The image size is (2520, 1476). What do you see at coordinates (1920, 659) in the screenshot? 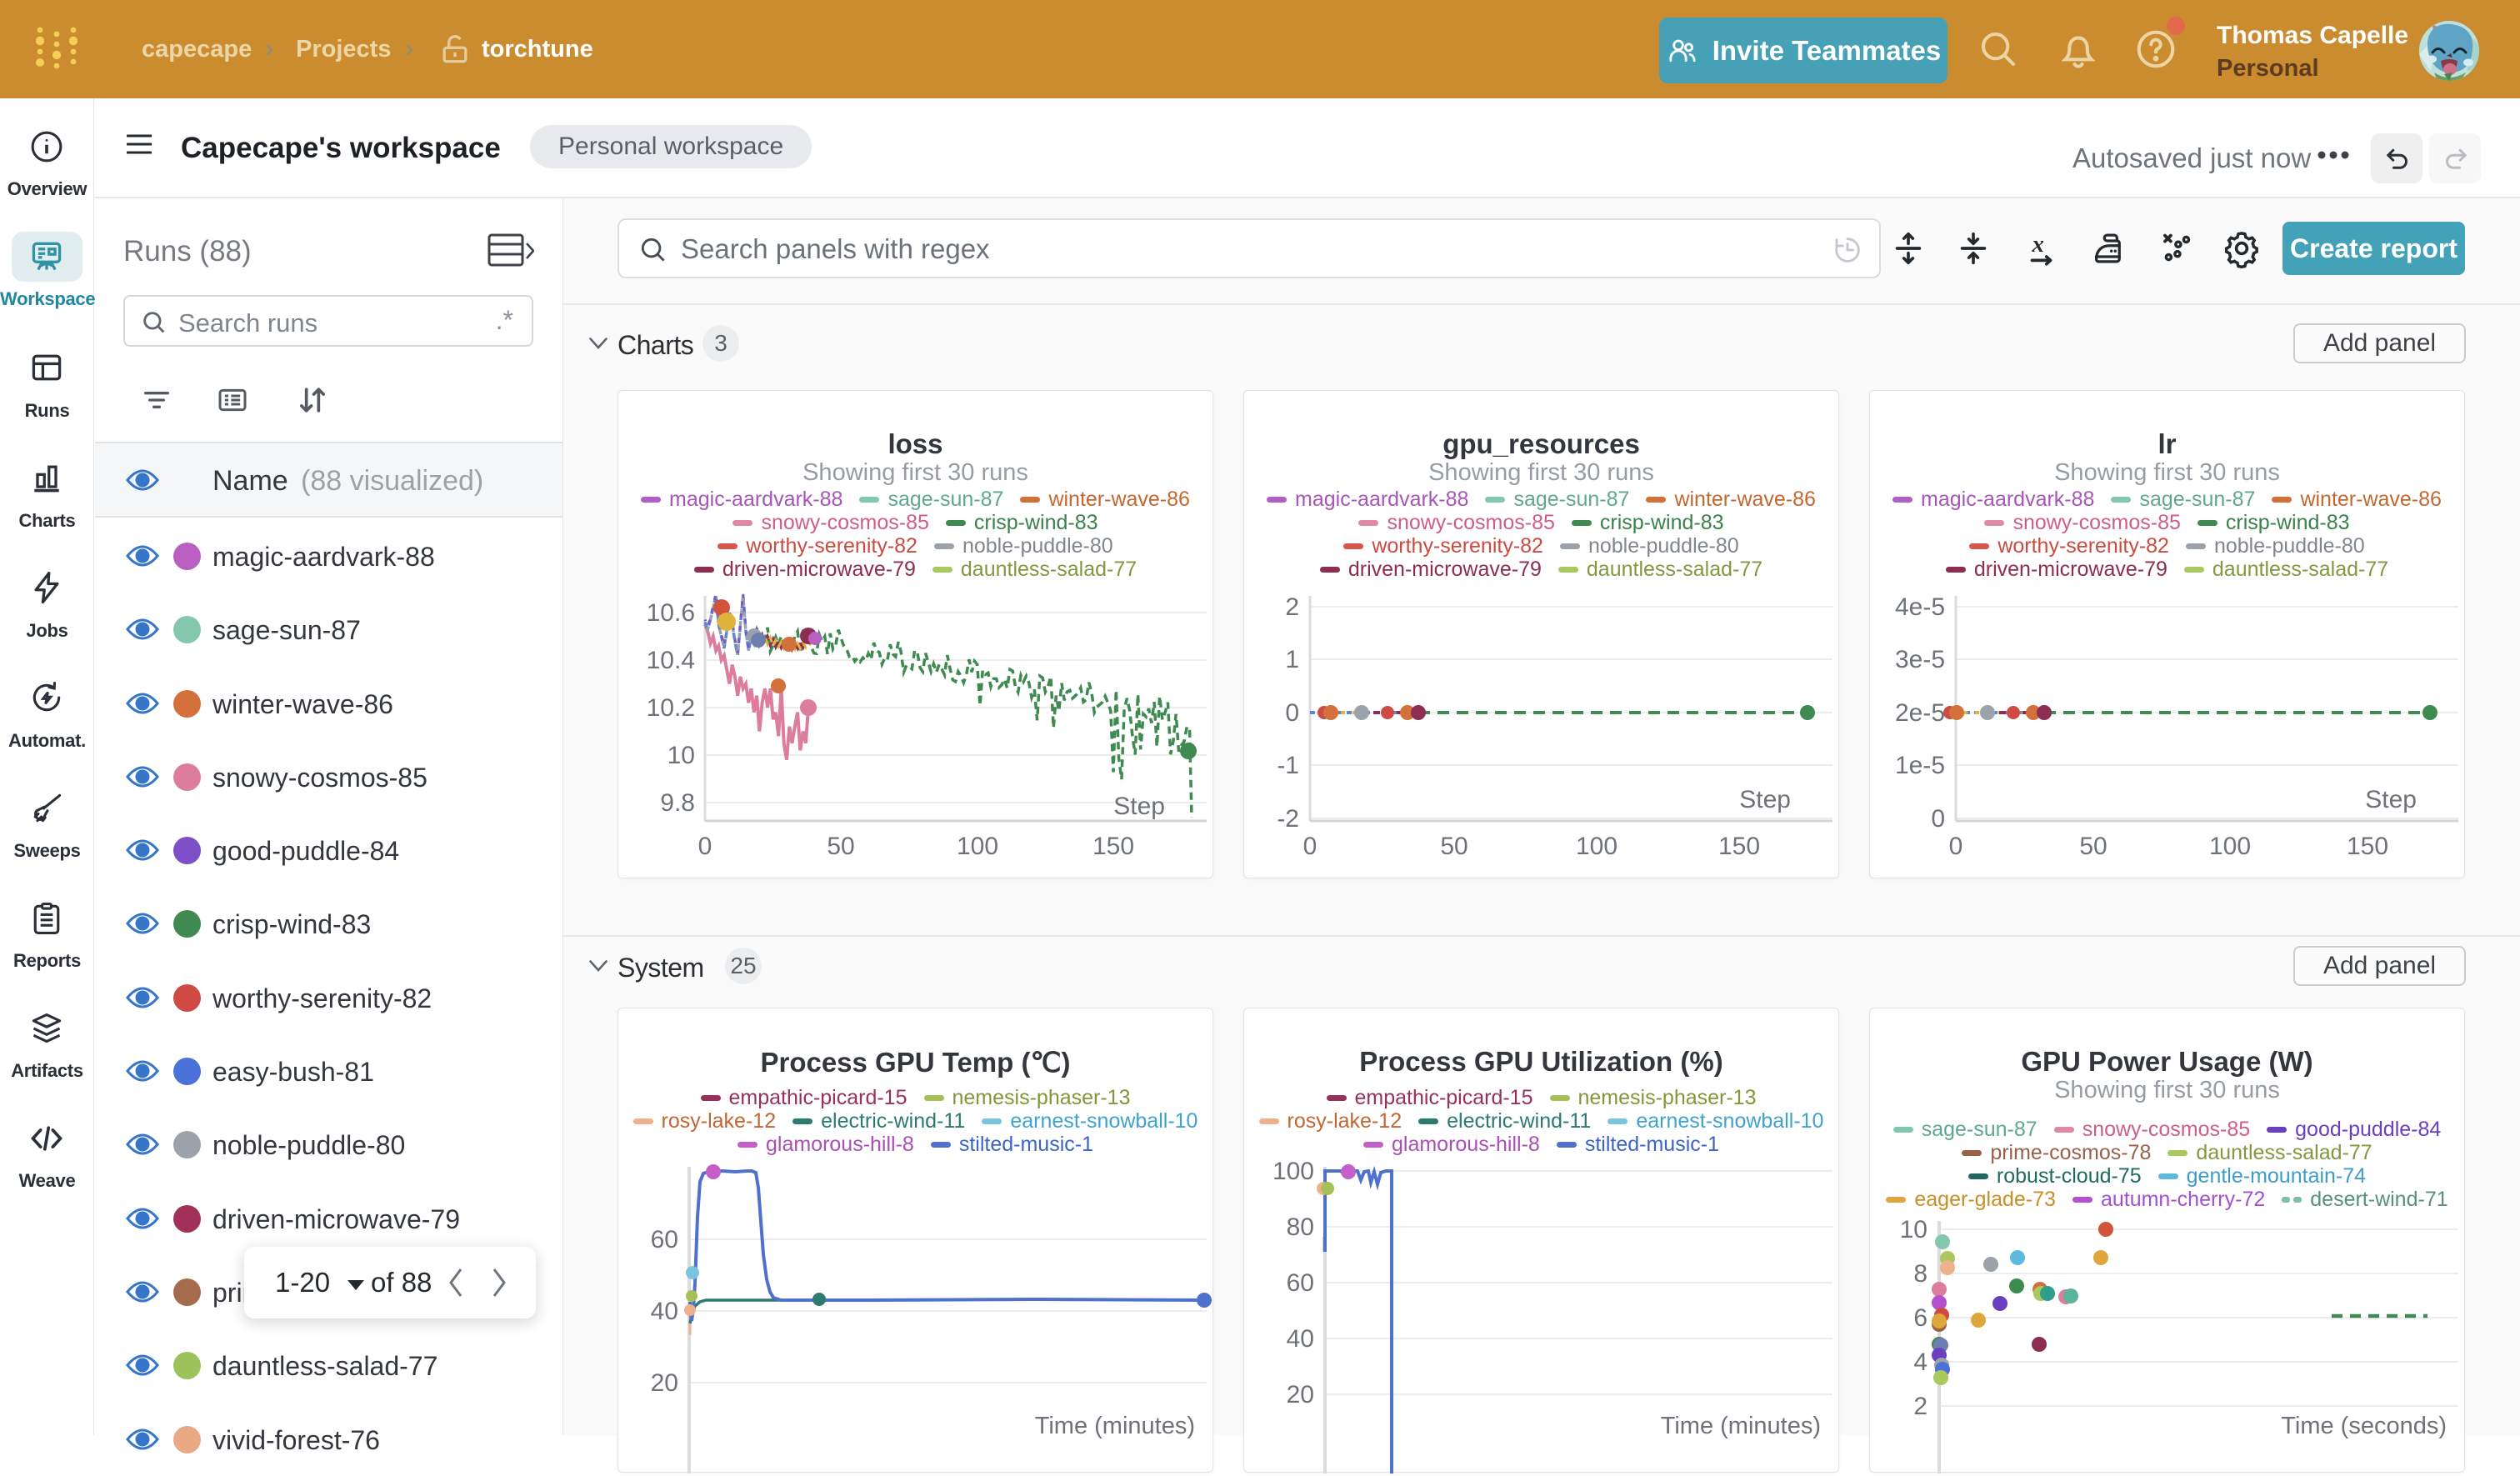
I see `svg-text: 3e-5` at bounding box center [1920, 659].